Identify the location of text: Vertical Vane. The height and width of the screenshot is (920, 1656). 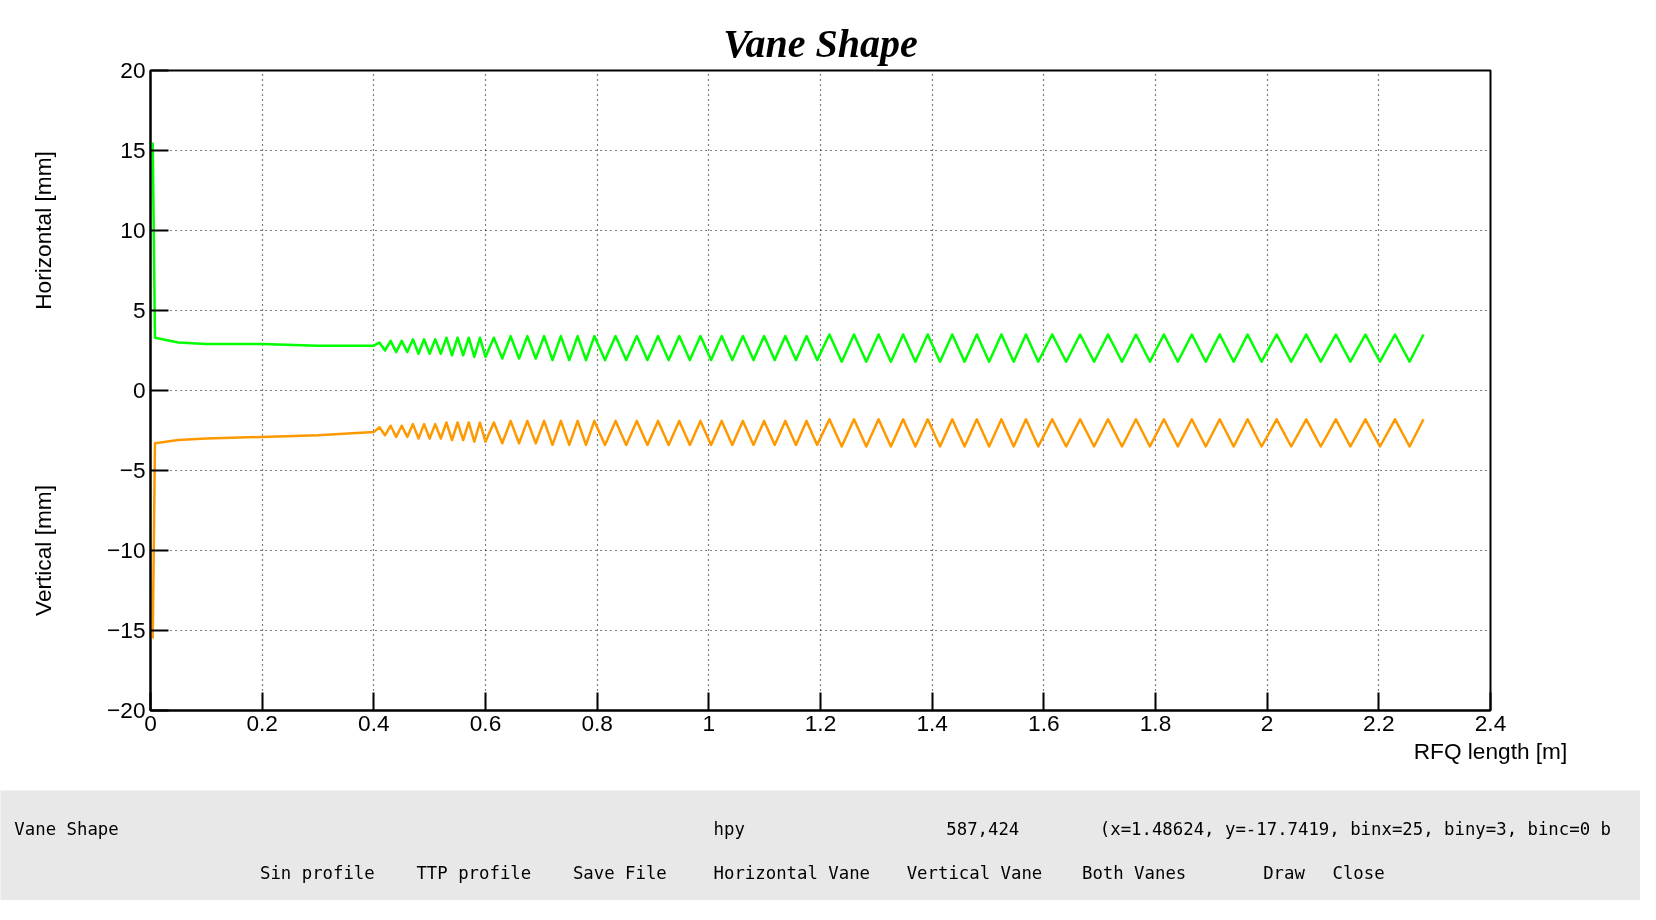
(974, 872).